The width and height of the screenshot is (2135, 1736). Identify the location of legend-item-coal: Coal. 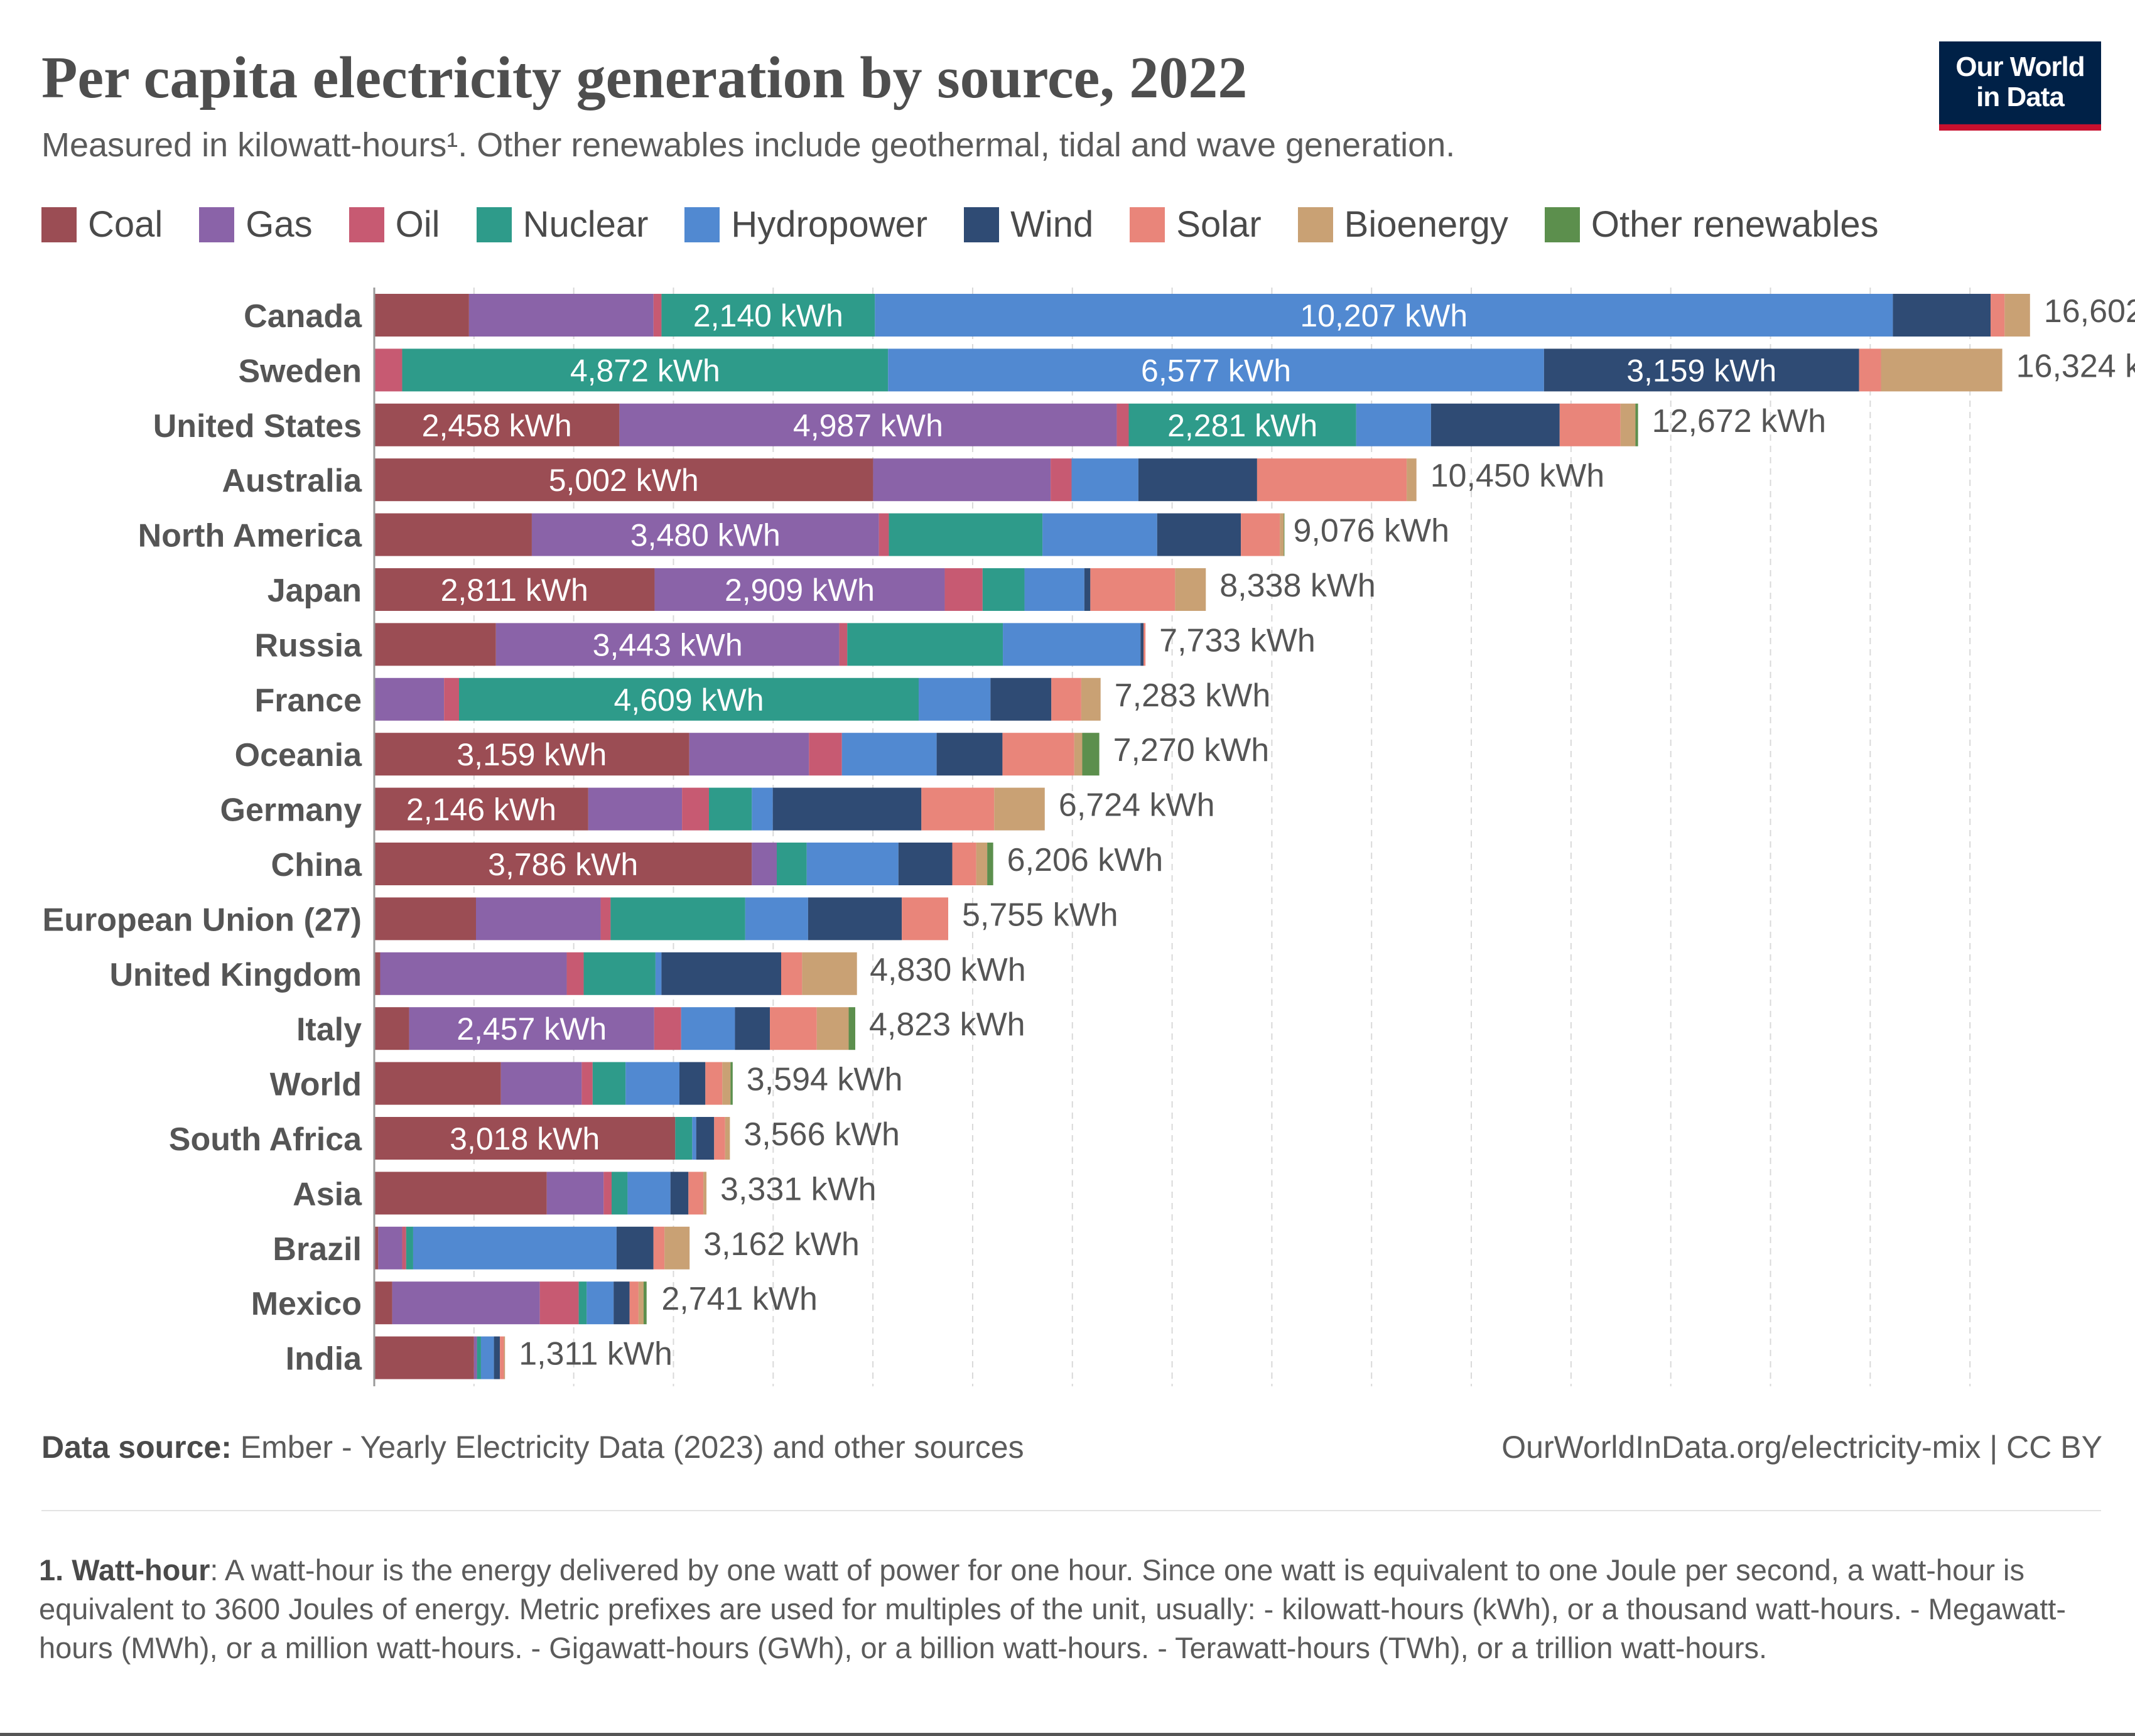
(102, 226).